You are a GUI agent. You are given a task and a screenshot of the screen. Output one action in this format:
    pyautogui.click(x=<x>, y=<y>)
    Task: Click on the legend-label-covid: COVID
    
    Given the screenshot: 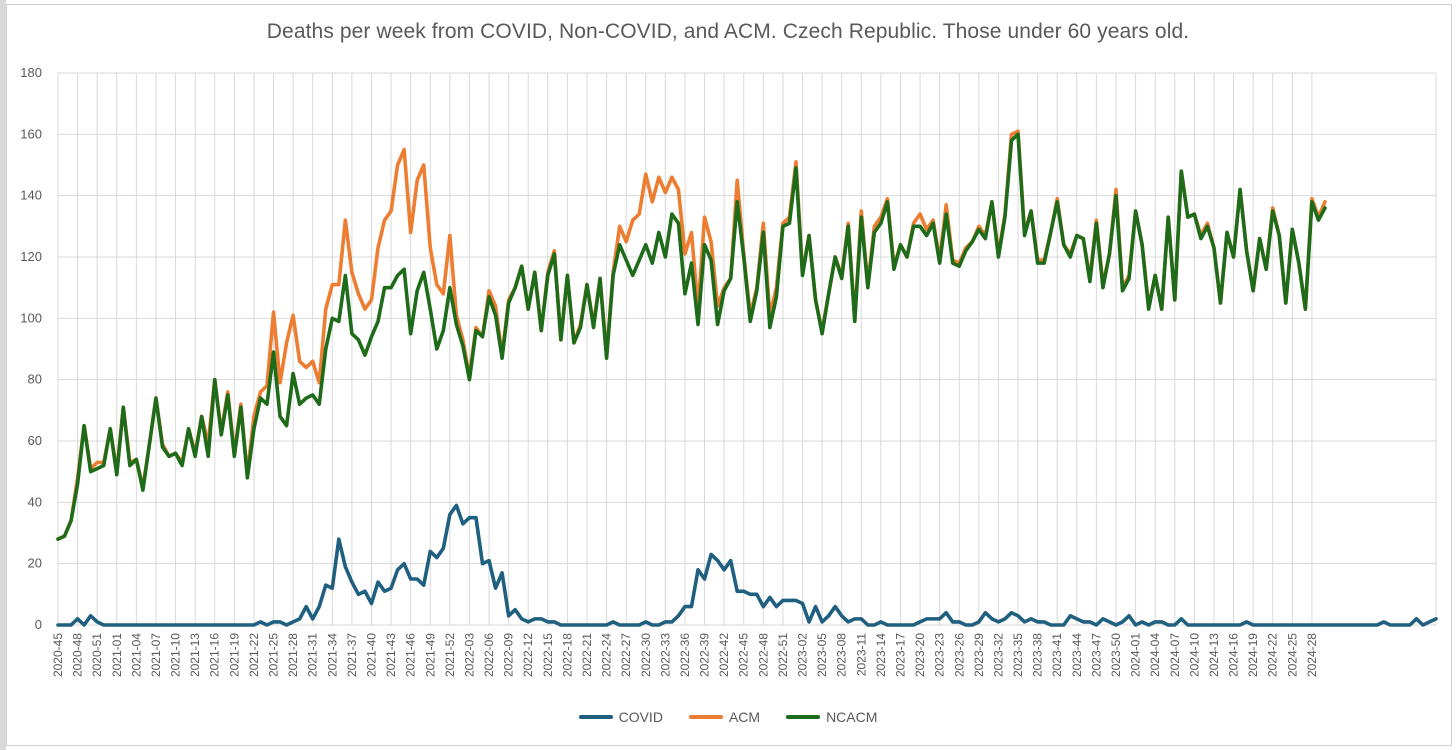 What is the action you would take?
    pyautogui.click(x=640, y=717)
    